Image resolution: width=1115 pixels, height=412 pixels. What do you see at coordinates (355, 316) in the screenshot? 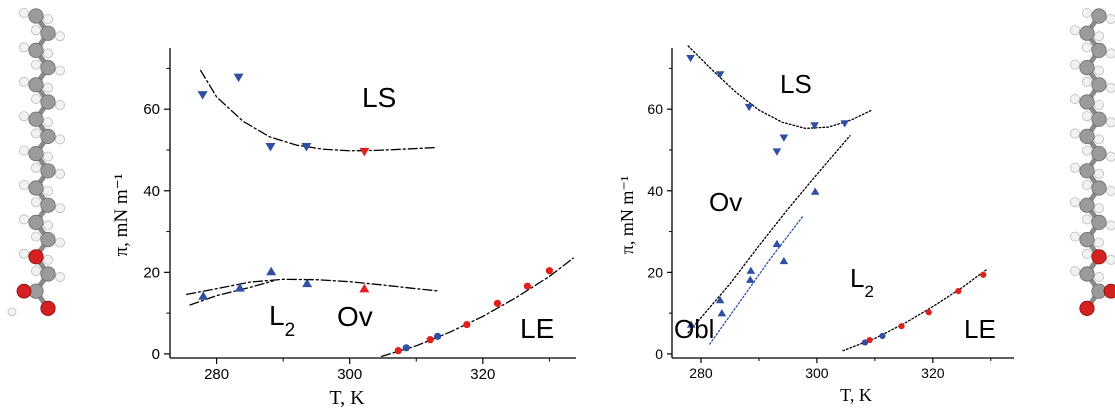
I see `region-label-ov: Ov` at bounding box center [355, 316].